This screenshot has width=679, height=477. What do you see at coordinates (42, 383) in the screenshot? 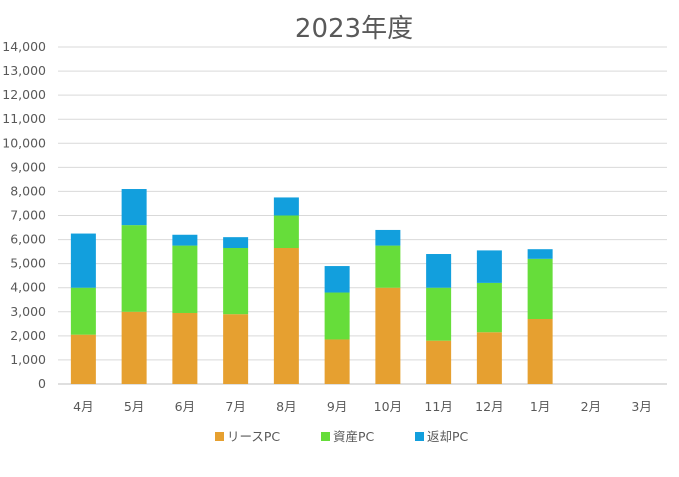
I see `y-tick-label: 0` at bounding box center [42, 383].